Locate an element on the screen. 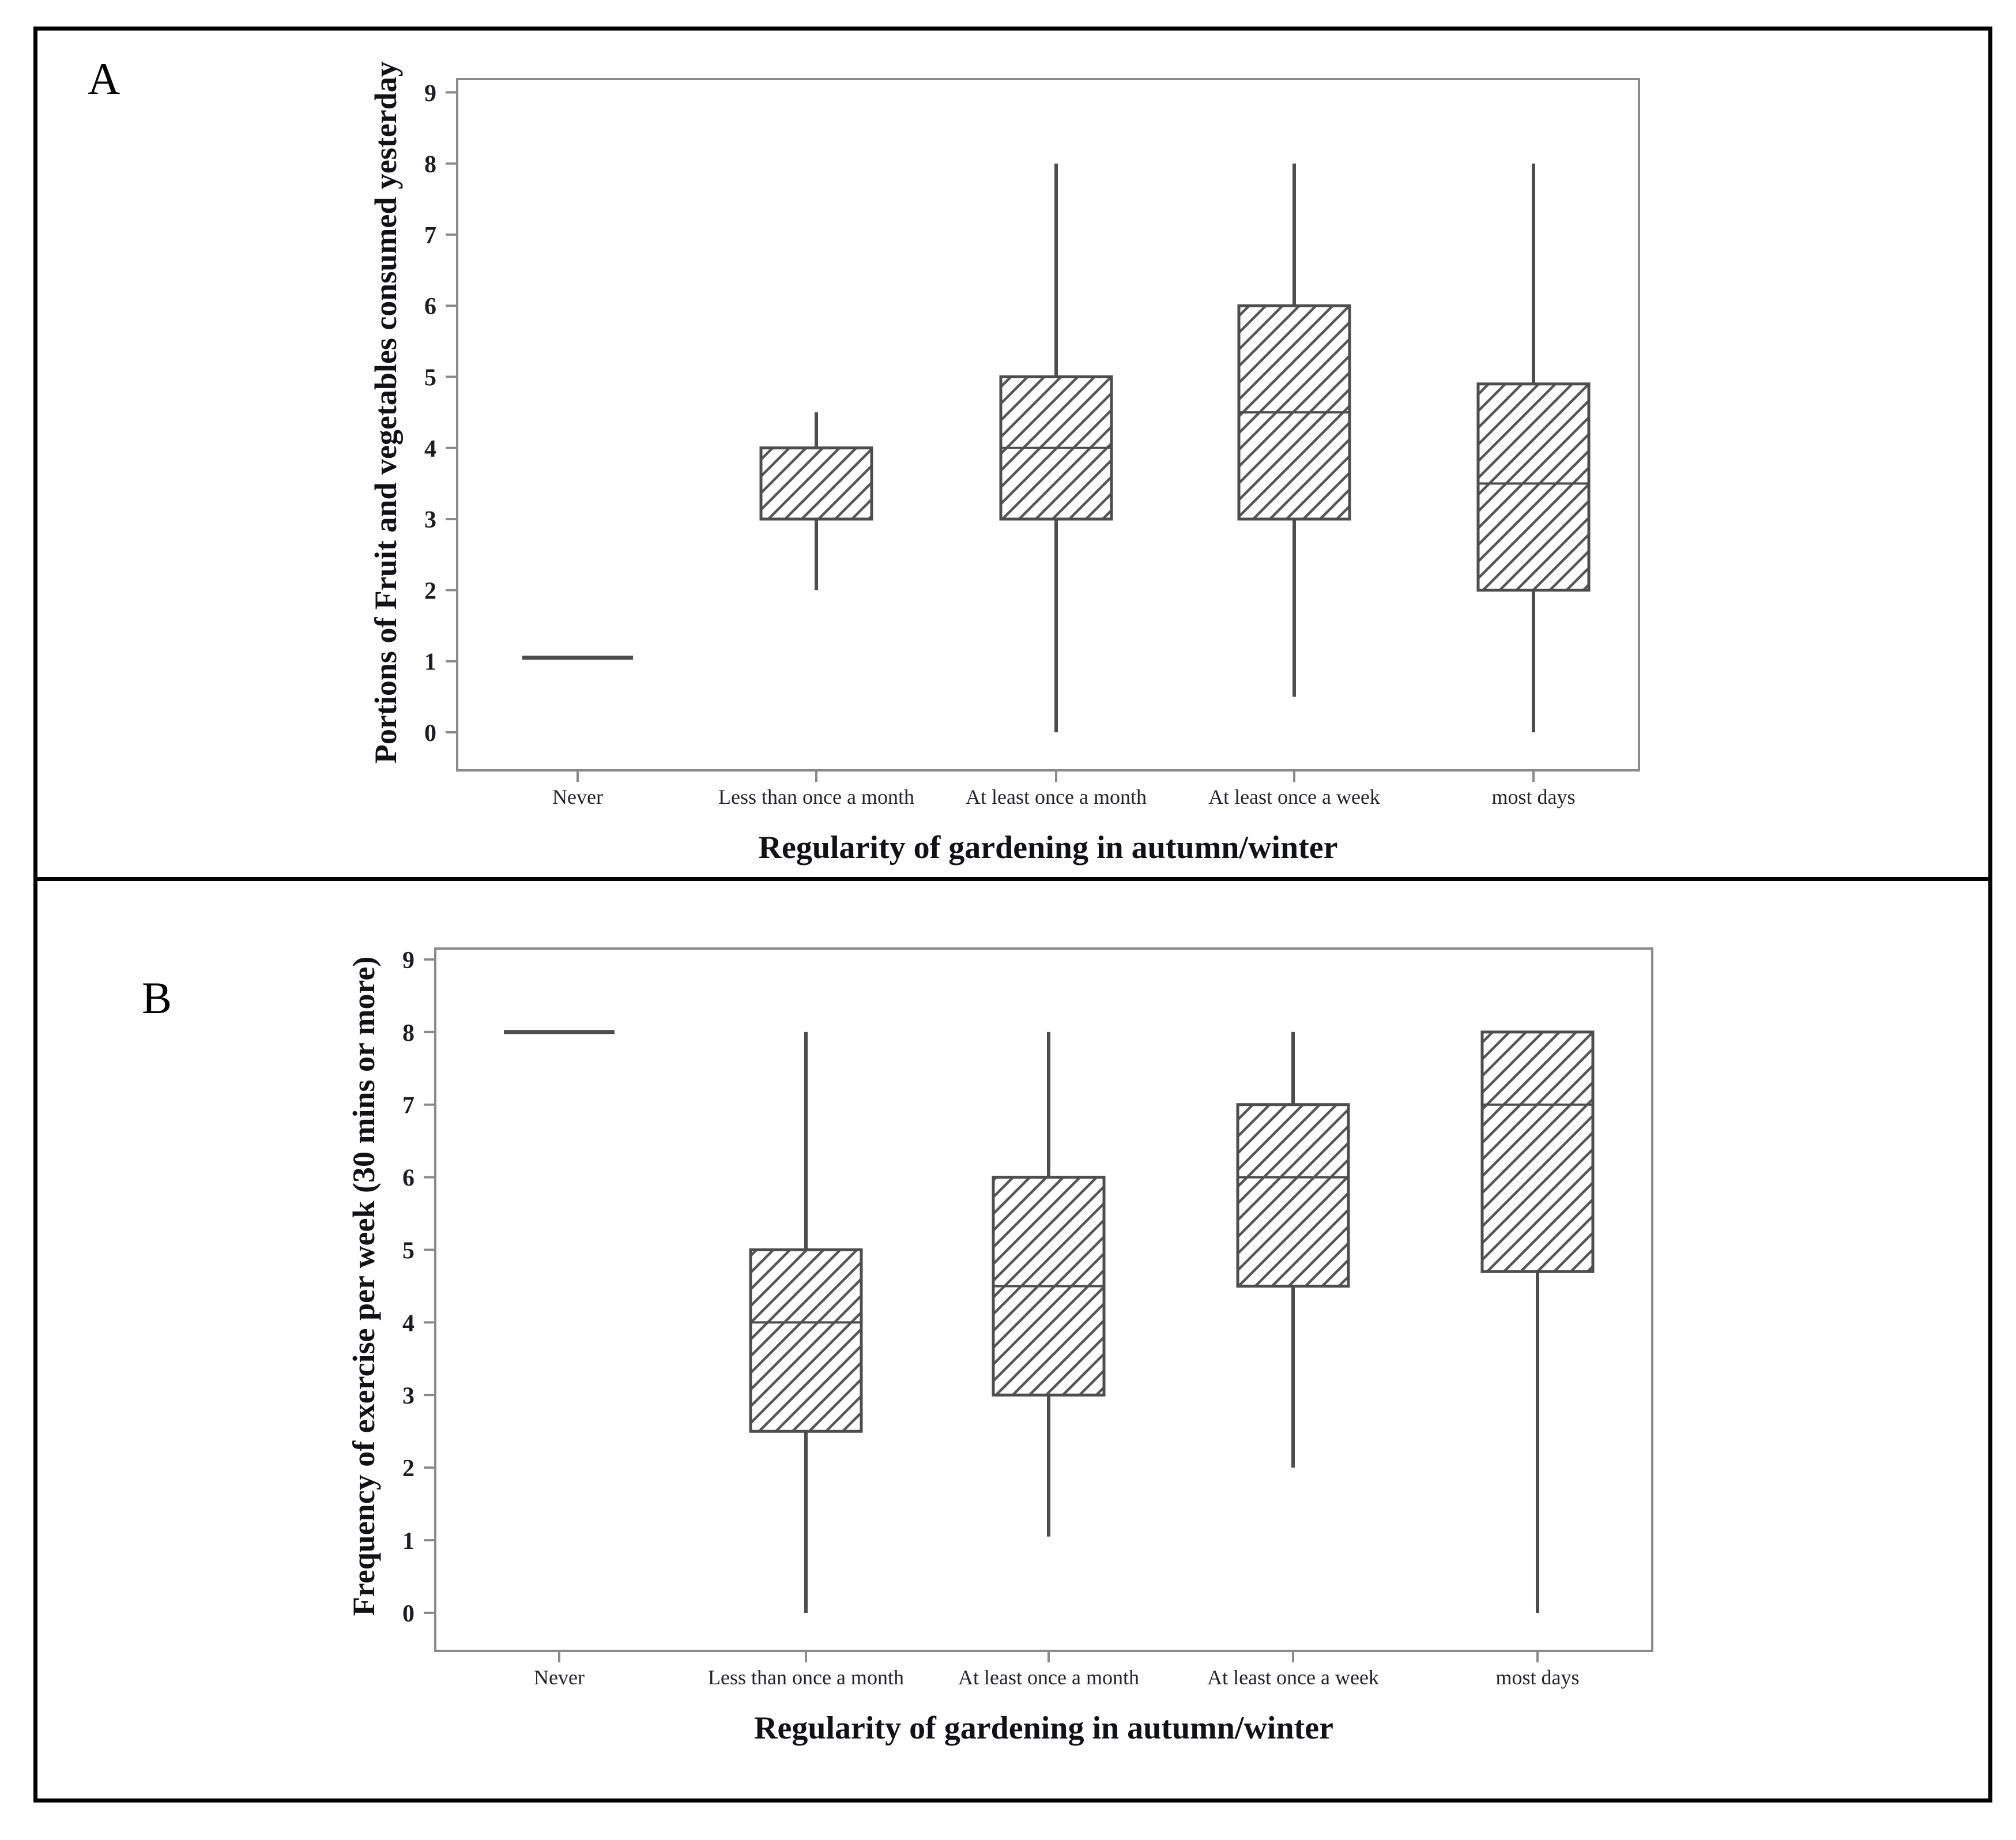 The width and height of the screenshot is (2016, 1840). panel-b-category-label: Less than once a month is located at coordinates (806, 1677).